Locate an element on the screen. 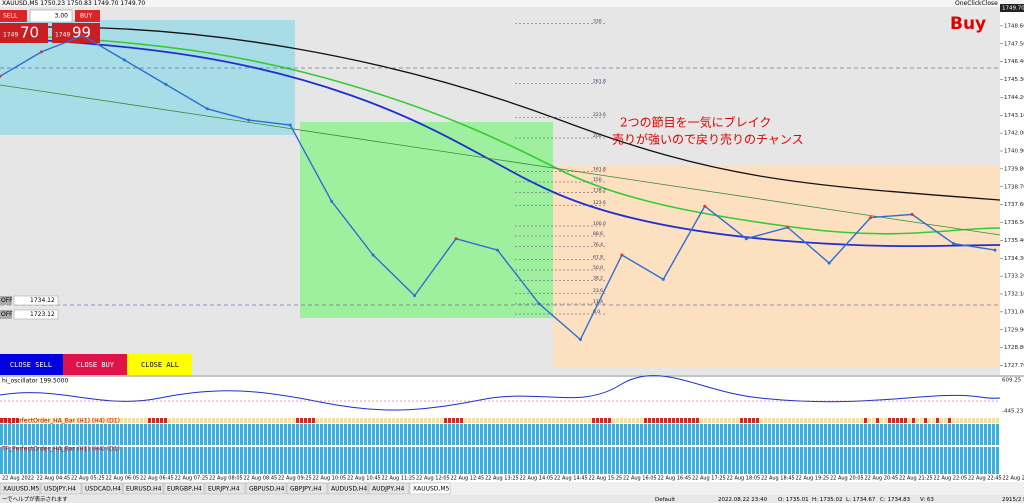 Image resolution: width=1024 pixels, height=503 pixels. buy-button is located at coordinates (87, 16).